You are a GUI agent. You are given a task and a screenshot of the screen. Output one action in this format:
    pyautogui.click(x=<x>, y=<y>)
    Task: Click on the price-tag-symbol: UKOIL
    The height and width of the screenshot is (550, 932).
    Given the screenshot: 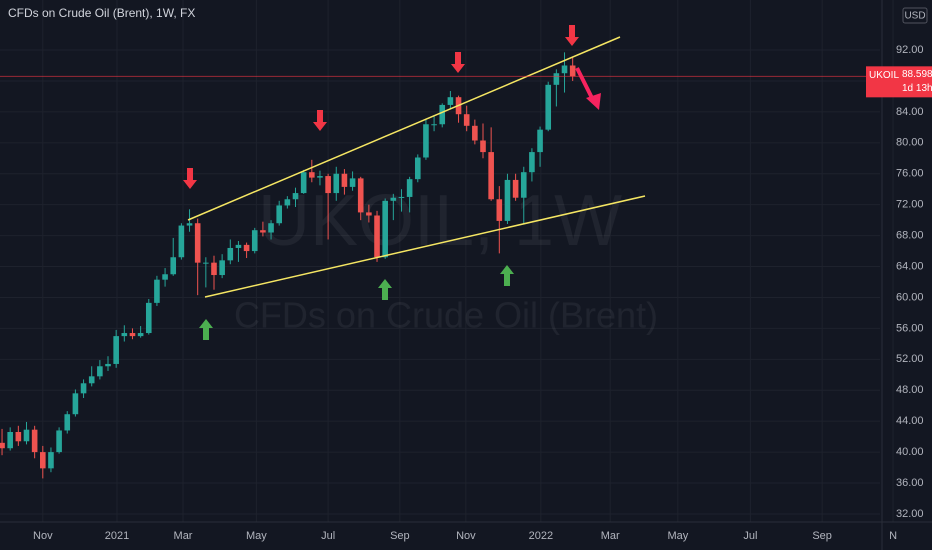 What is the action you would take?
    pyautogui.click(x=884, y=75)
    